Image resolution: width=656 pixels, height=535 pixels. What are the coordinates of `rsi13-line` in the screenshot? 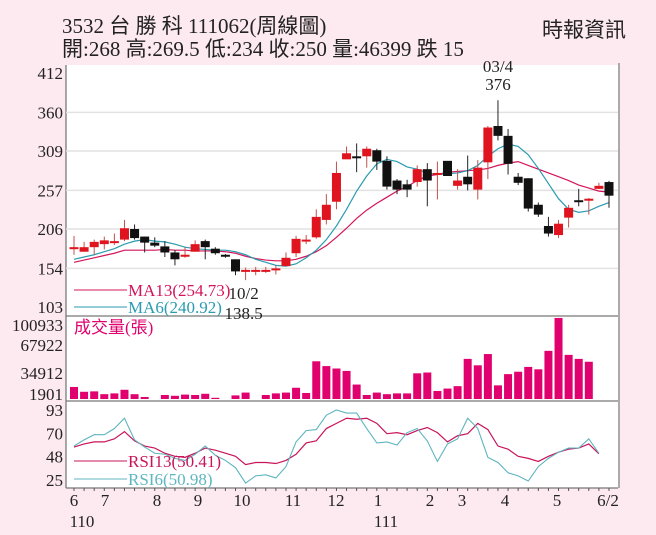 It's located at (336, 441).